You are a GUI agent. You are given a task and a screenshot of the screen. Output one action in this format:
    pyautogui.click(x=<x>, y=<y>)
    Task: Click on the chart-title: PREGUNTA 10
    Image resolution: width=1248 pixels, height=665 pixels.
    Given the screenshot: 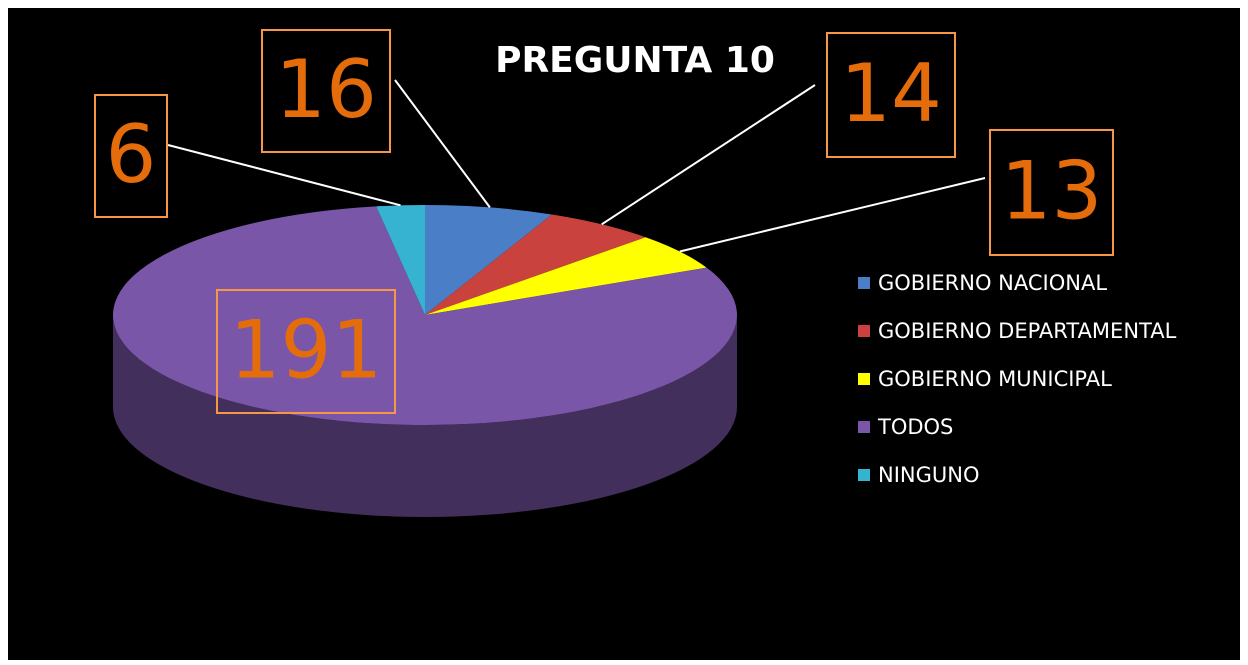 What is the action you would take?
    pyautogui.click(x=635, y=60)
    